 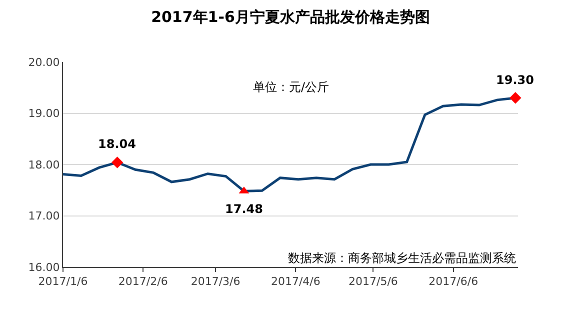 What do you see at coordinates (143, 281) in the screenshot?
I see `x-tick-label: 2017/2/6` at bounding box center [143, 281].